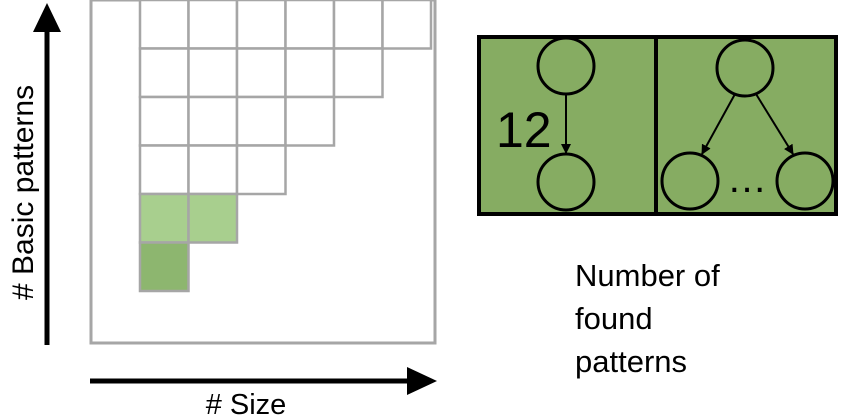  Describe the element at coordinates (690, 318) in the screenshot. I see `patterns-caption: Number of found patterns` at that location.